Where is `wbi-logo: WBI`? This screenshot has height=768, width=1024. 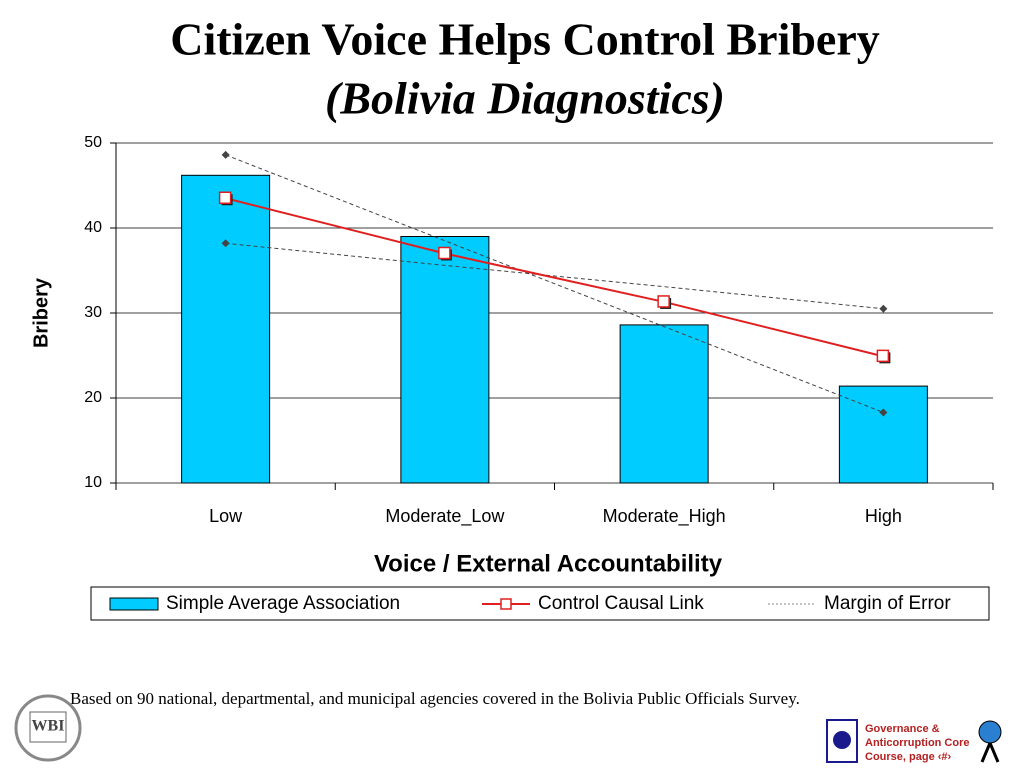
wbi-logo: WBI is located at coordinates (48, 728).